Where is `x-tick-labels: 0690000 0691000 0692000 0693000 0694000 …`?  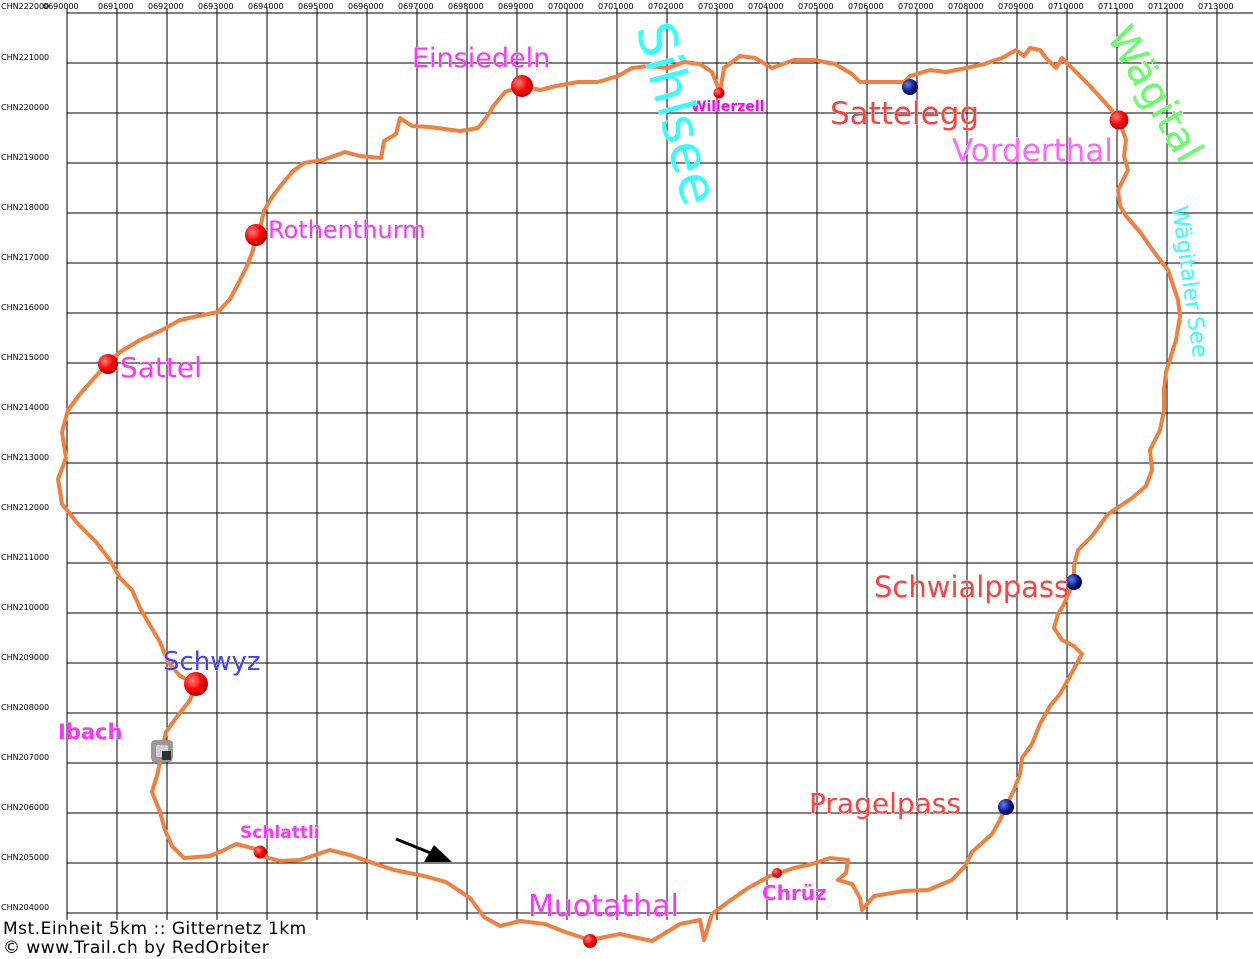
x-tick-labels: 0690000 0691000 0692000 0693000 0694000 … is located at coordinates (638, 6).